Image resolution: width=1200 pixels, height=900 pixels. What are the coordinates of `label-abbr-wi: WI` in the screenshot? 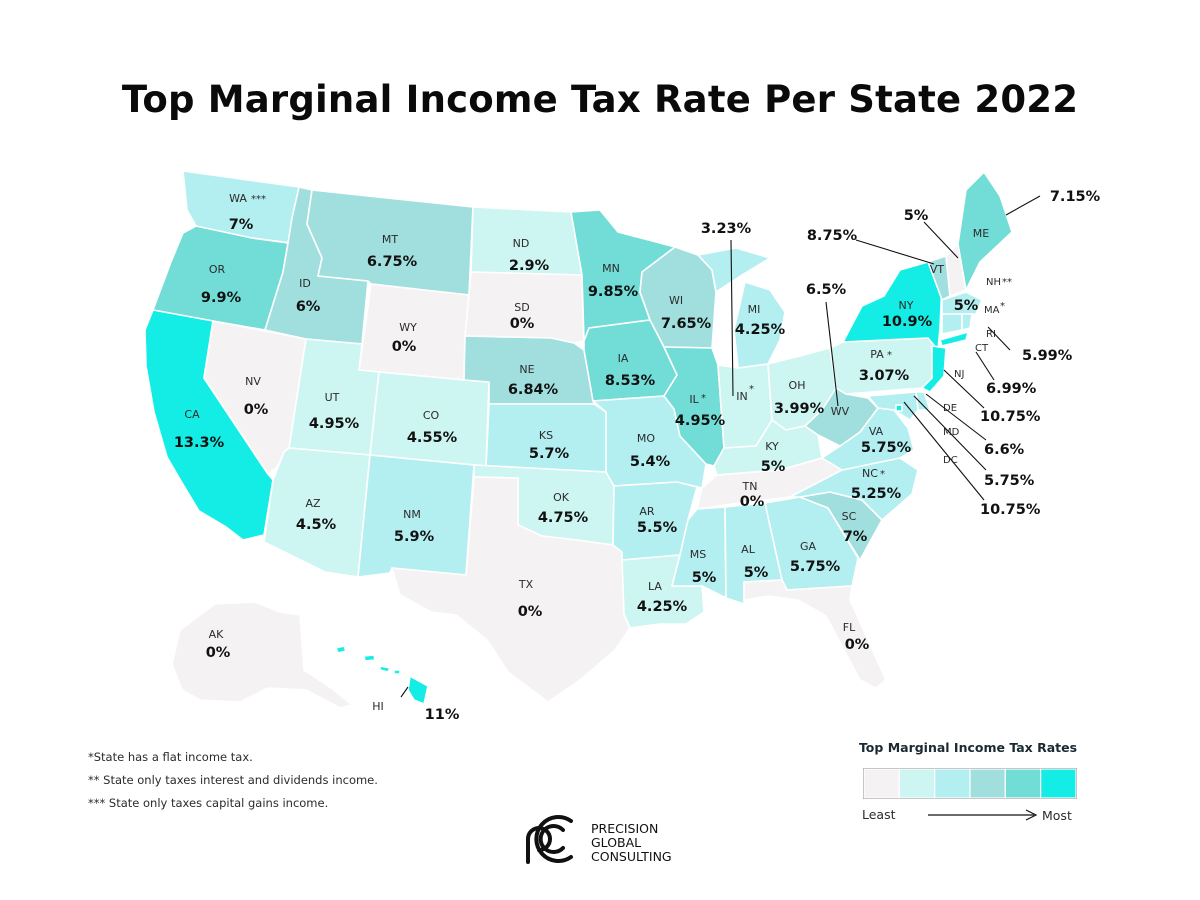 It's located at (676, 300).